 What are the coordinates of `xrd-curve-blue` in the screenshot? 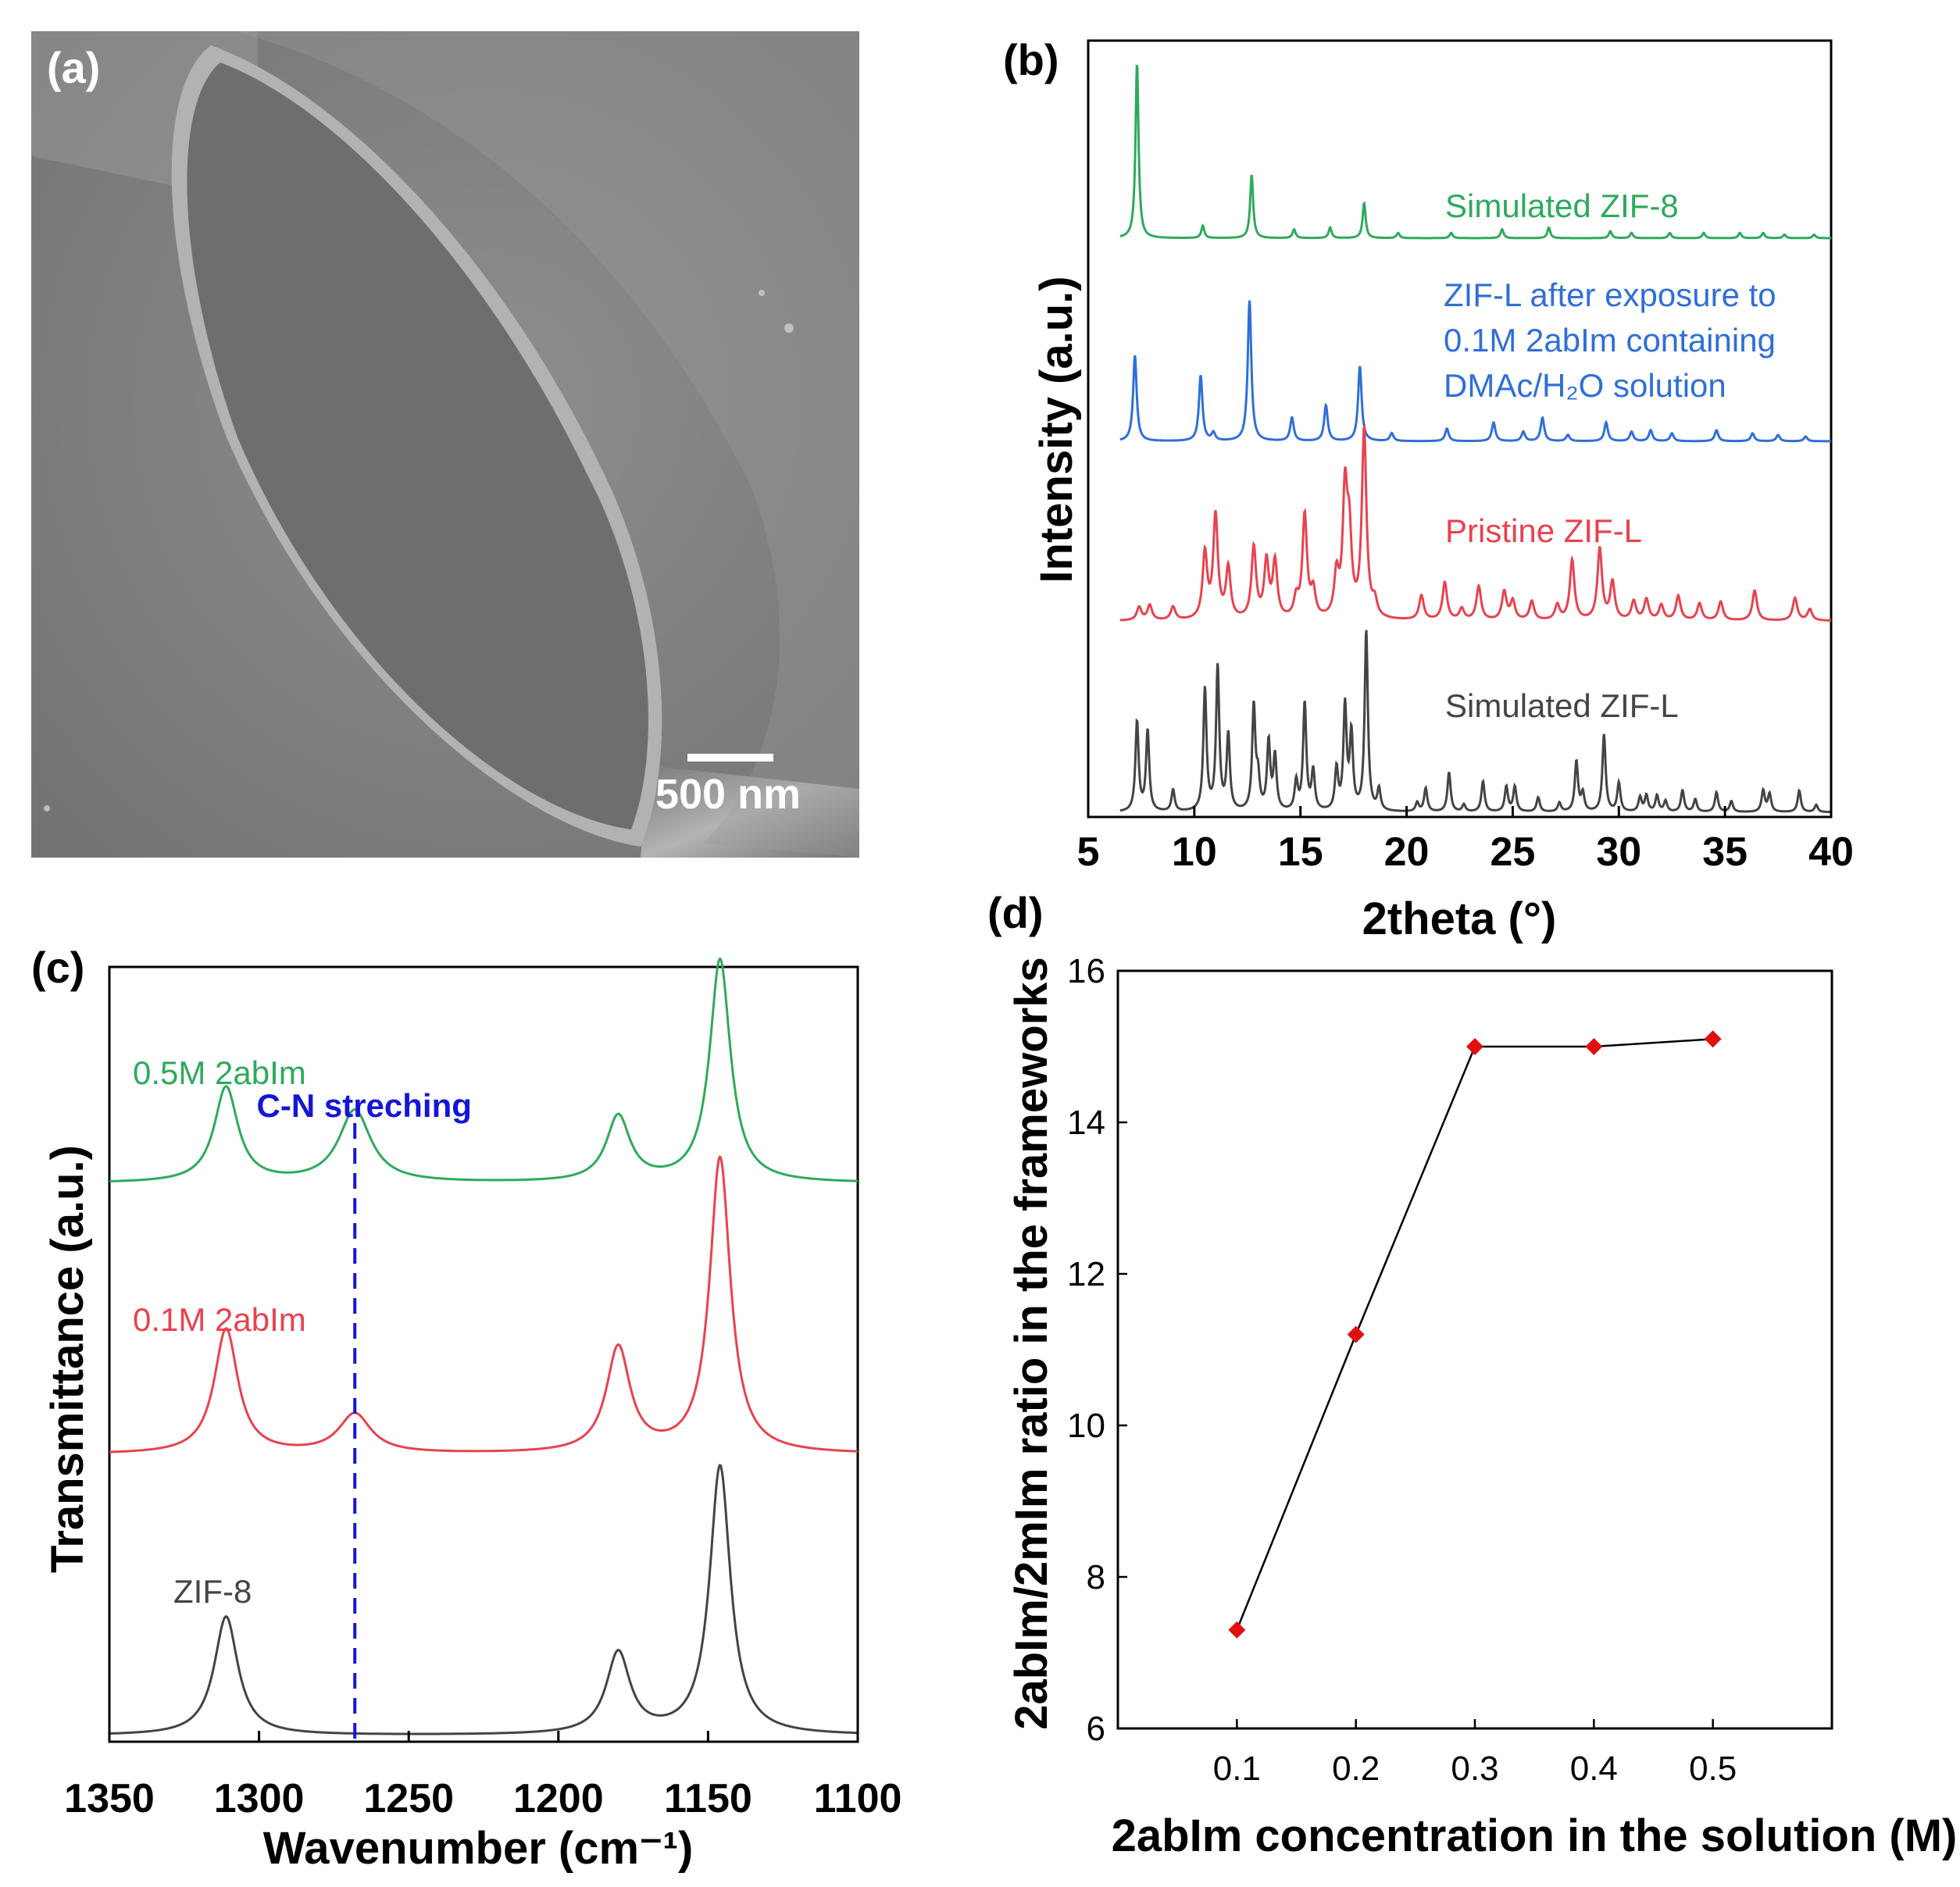 It's located at (1475, 371).